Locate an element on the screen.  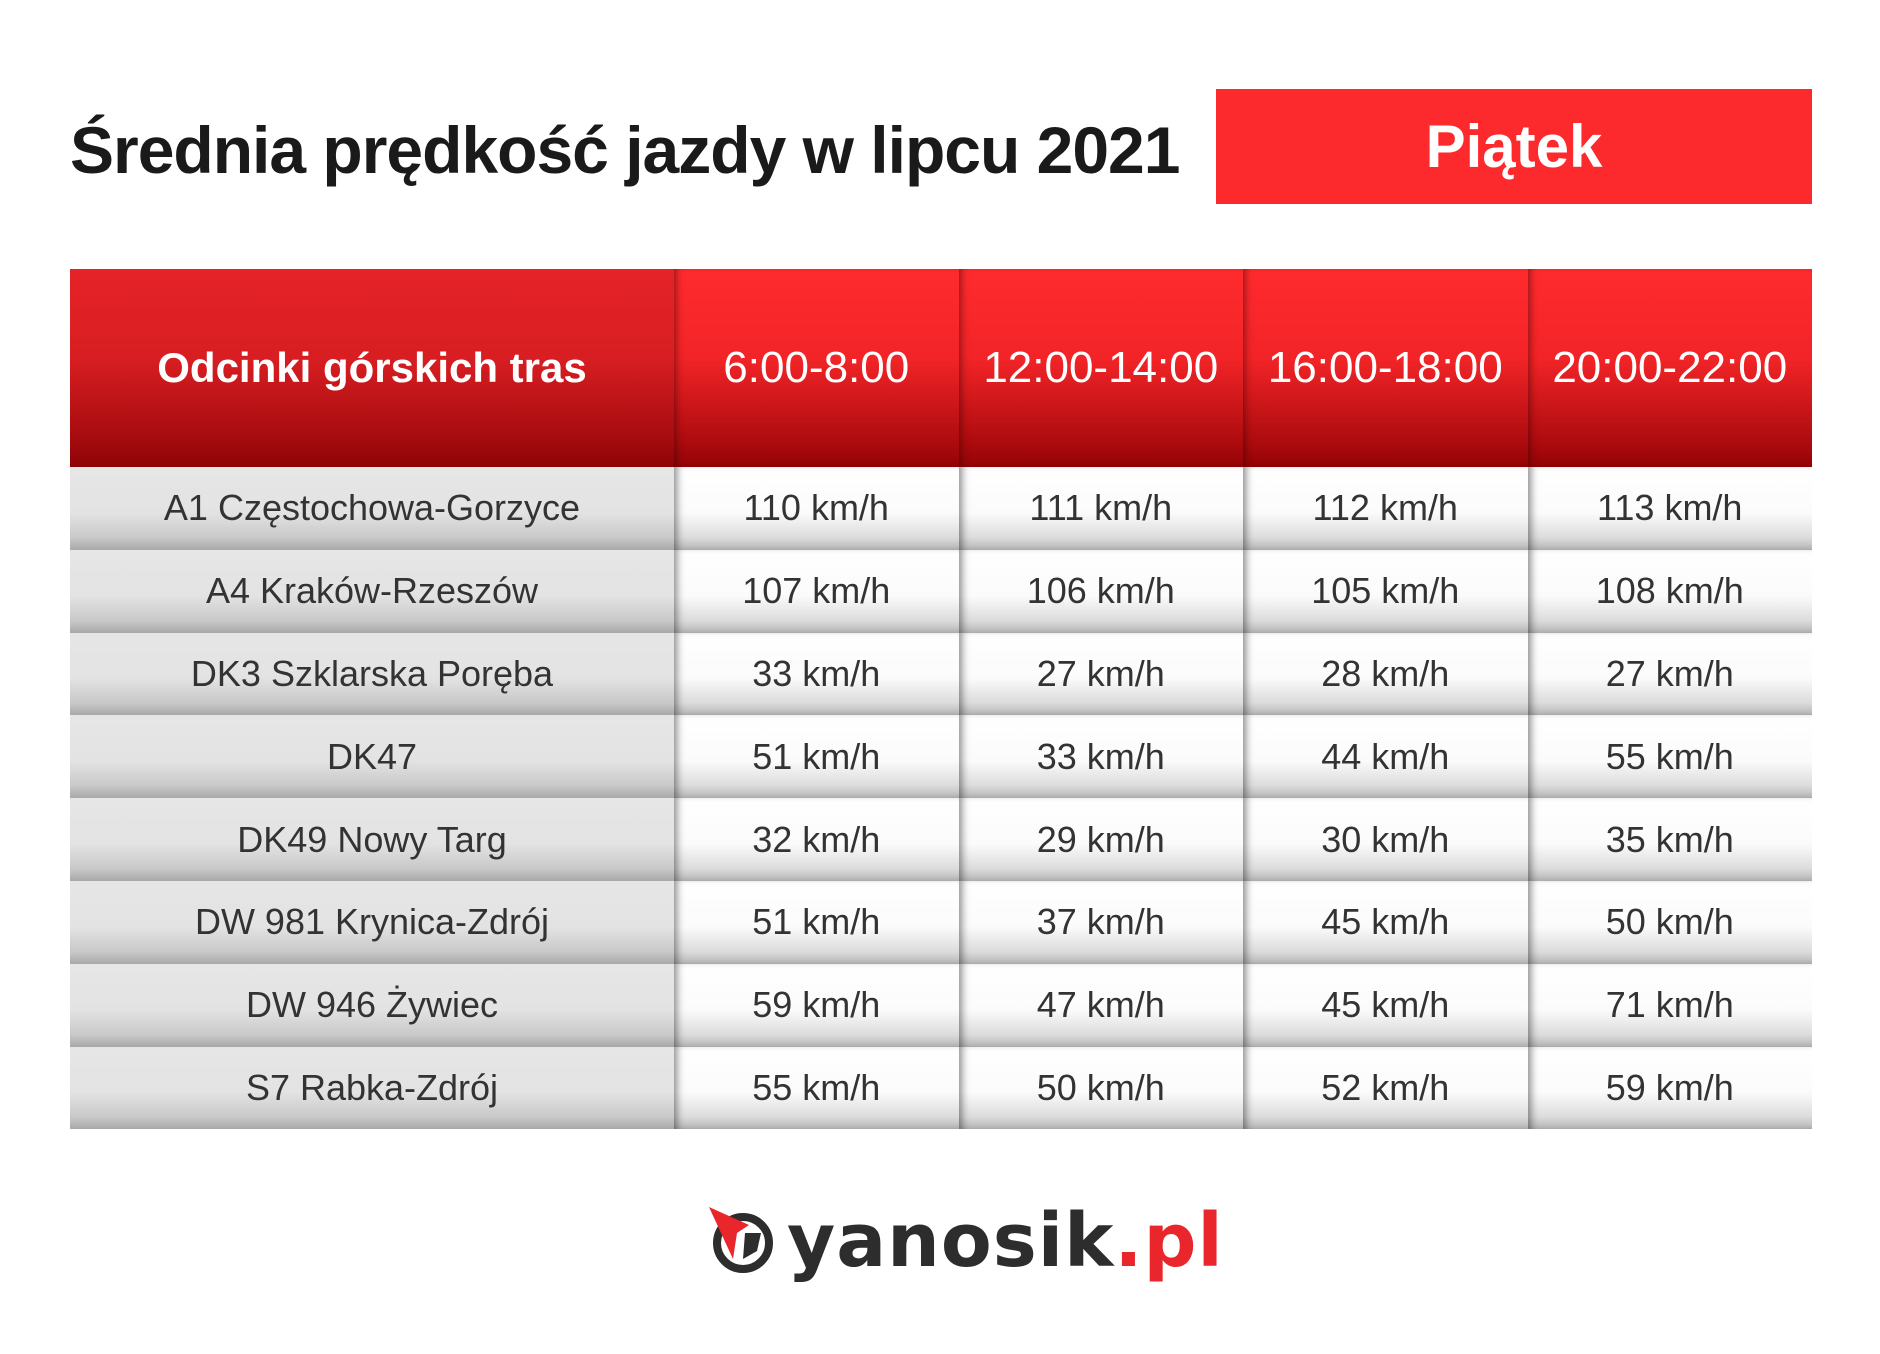
page-title: Średnia prędkość jazdy w lipcu 2021 is located at coordinates (625, 150).